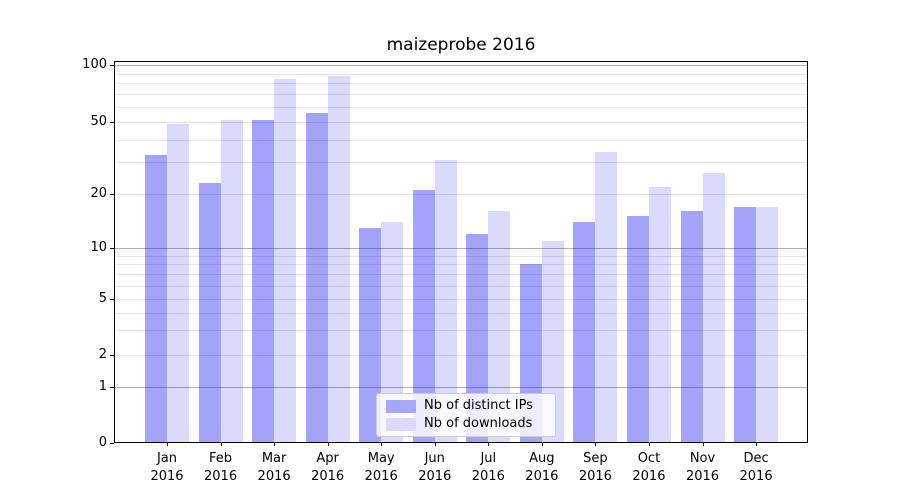 This screenshot has width=900, height=500. Describe the element at coordinates (499, 326) in the screenshot. I see `bar-jul-downloads` at that location.